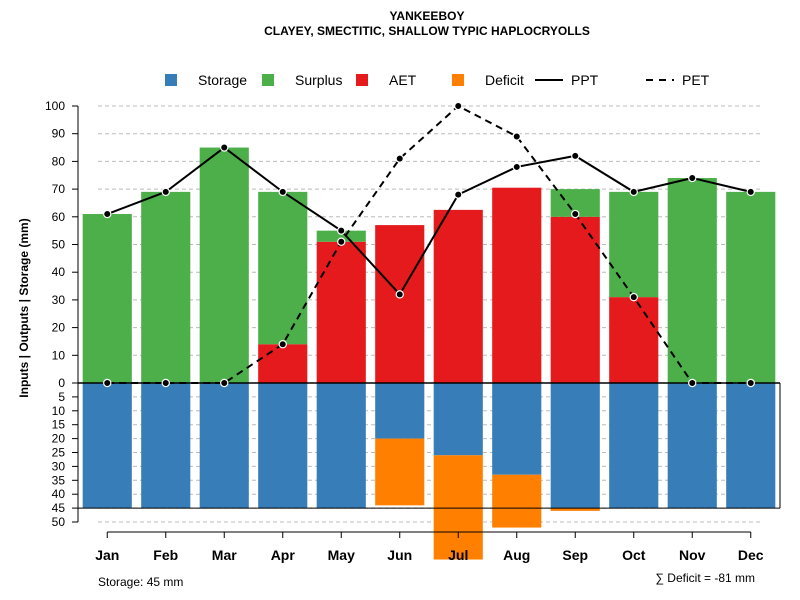  Describe the element at coordinates (427, 16) in the screenshot. I see `chart-title: YANKEEBOY` at that location.